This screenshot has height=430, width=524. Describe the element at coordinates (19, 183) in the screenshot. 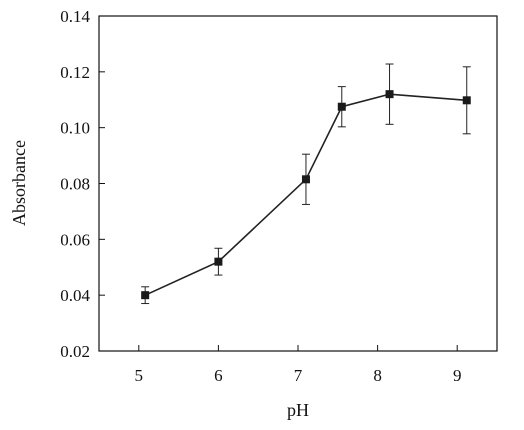

I see `y-axis-label: Absorbance` at that location.